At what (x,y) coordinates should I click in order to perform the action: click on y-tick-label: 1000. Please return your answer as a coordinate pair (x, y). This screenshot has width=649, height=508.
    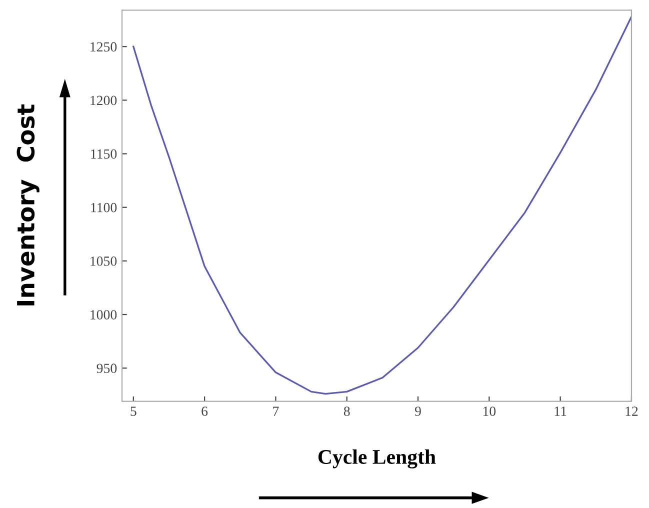
    Looking at the image, I should click on (103, 315).